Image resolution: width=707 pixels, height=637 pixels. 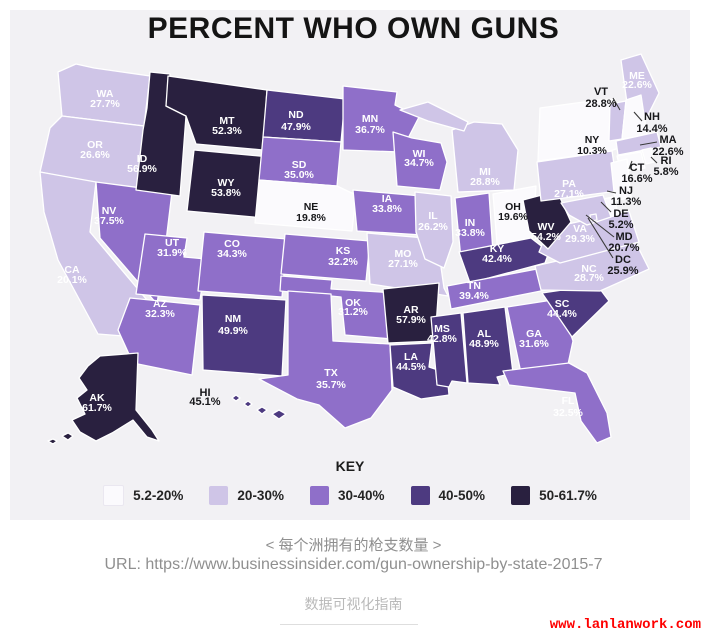 I want to click on state-label-or: OR, so click(x=95, y=145).